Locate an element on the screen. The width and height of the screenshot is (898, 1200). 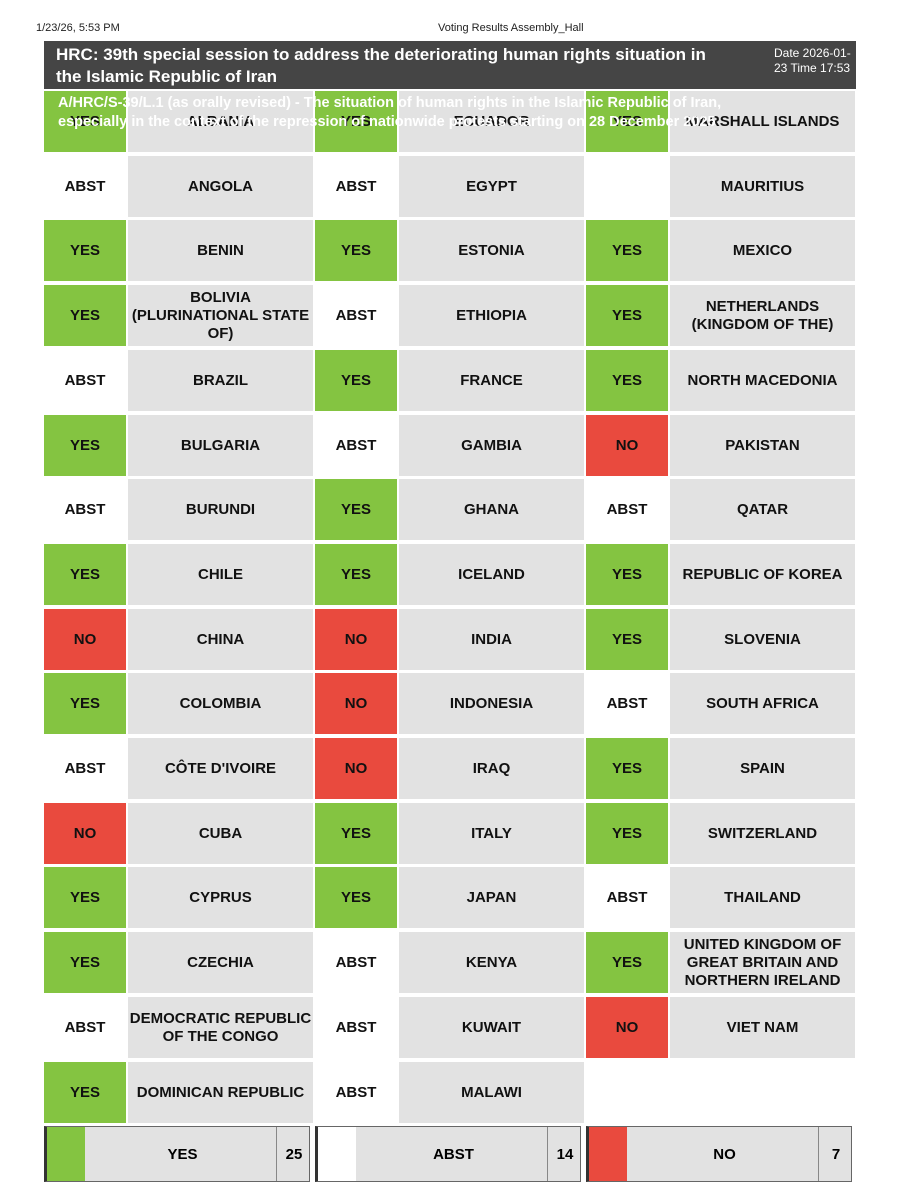
country-name: ICELAND is located at coordinates (491, 574).